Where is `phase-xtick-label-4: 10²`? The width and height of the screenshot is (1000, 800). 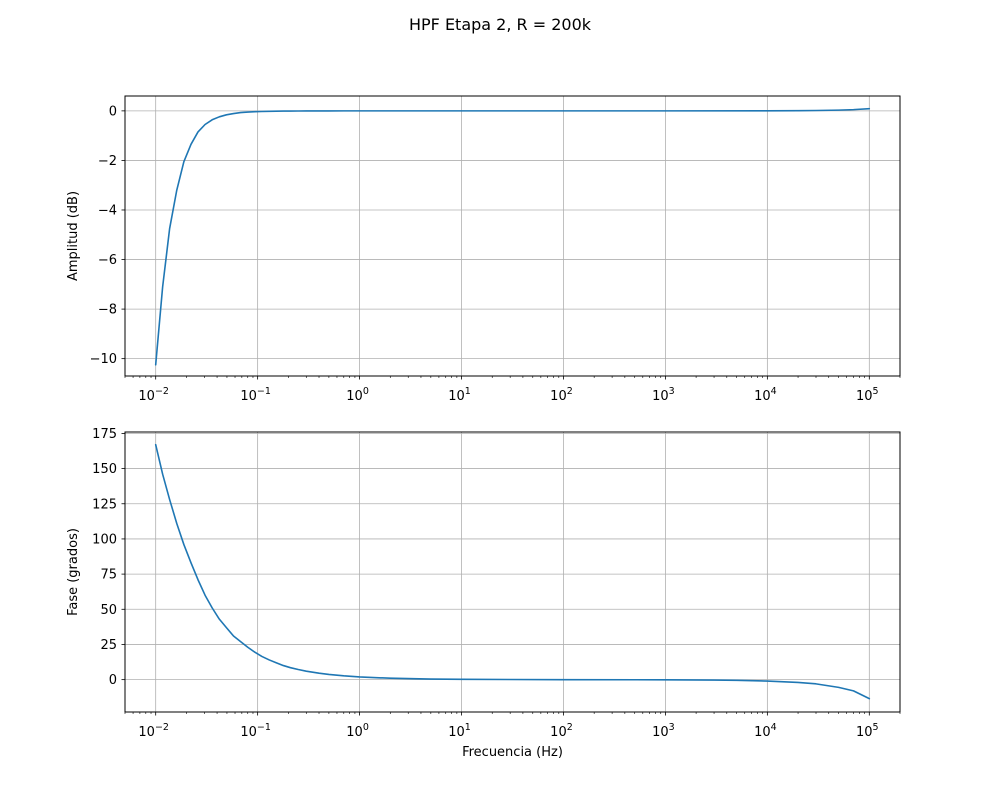
phase-xtick-label-4: 10² is located at coordinates (561, 731).